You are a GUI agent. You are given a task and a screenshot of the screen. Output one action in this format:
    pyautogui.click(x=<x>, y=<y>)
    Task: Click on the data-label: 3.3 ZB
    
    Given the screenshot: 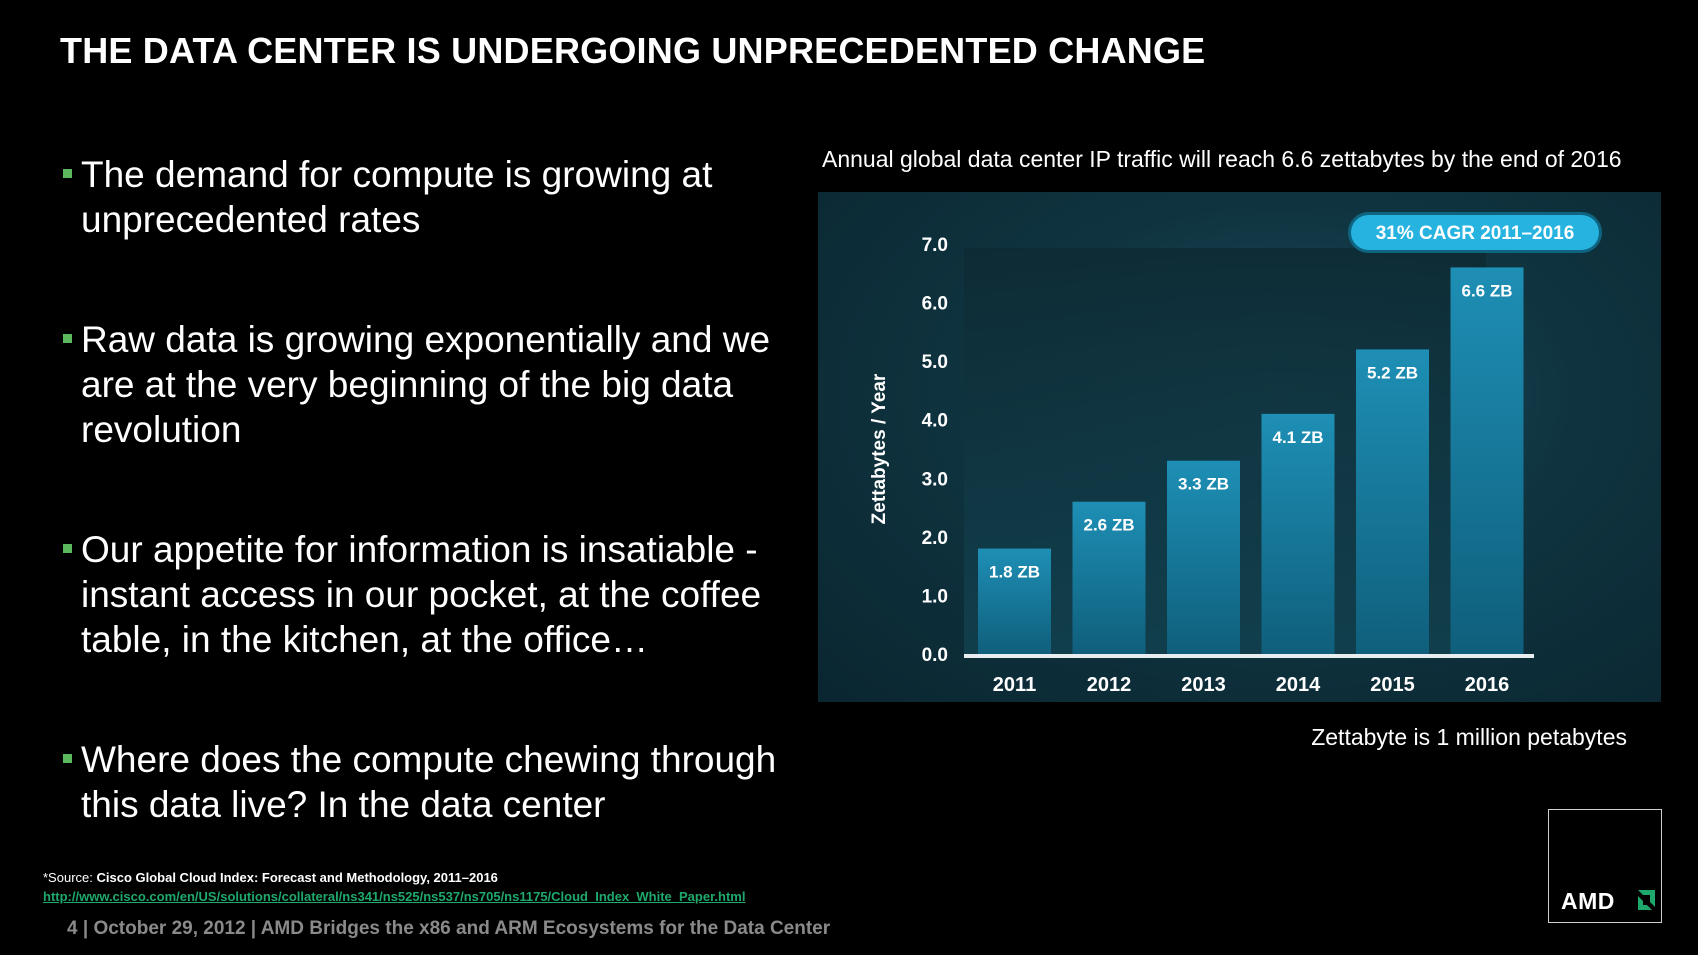 What is the action you would take?
    pyautogui.click(x=1203, y=484)
    